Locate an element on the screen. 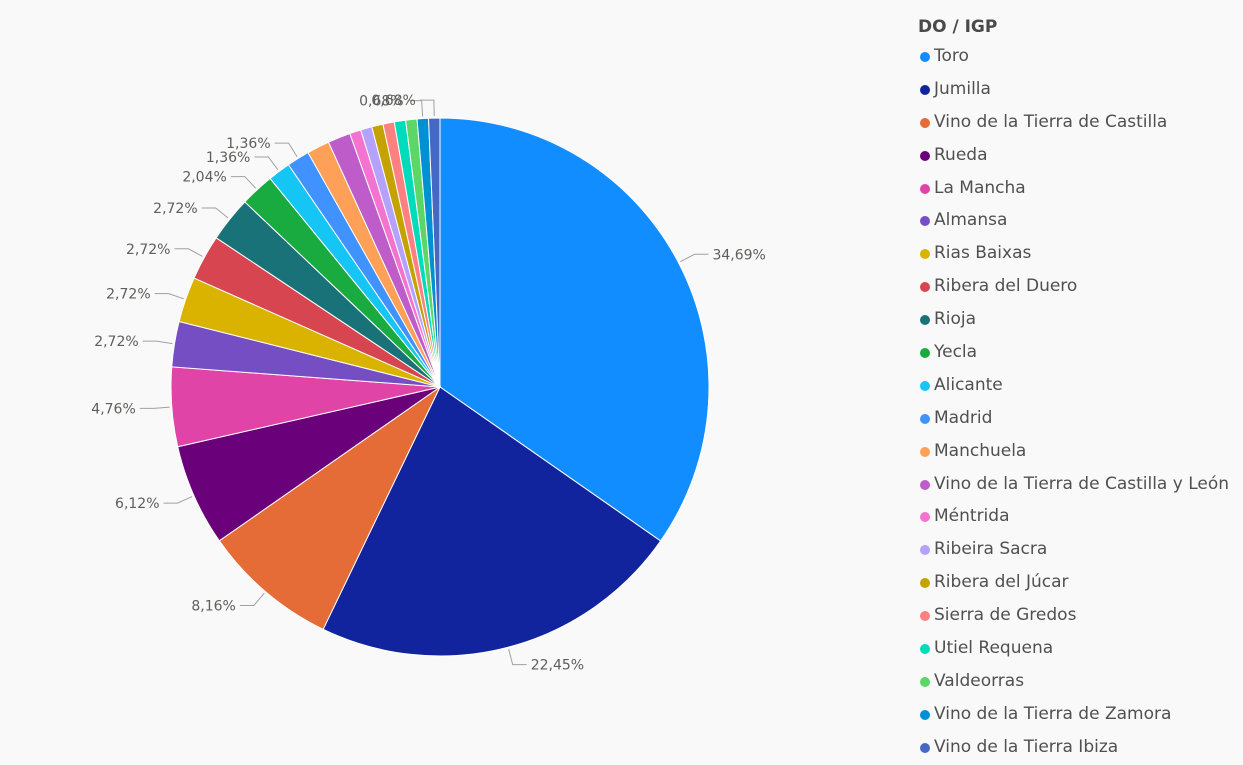 This screenshot has height=765, width=1243. data-label-toro: 34,69% is located at coordinates (738, 255).